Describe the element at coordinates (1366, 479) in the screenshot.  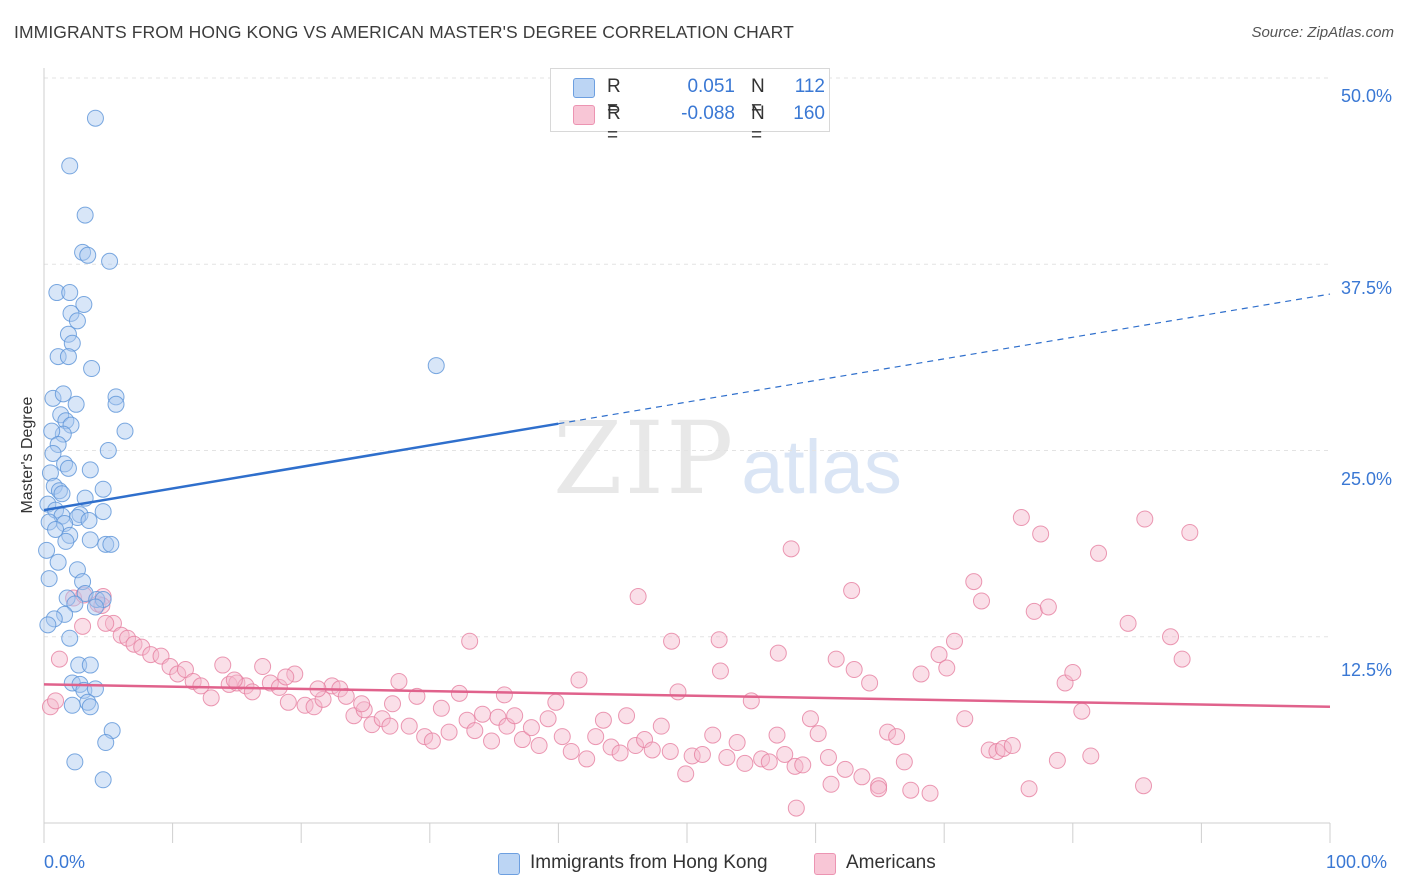
I see `y-tick-label-25: 25.0%` at that location.